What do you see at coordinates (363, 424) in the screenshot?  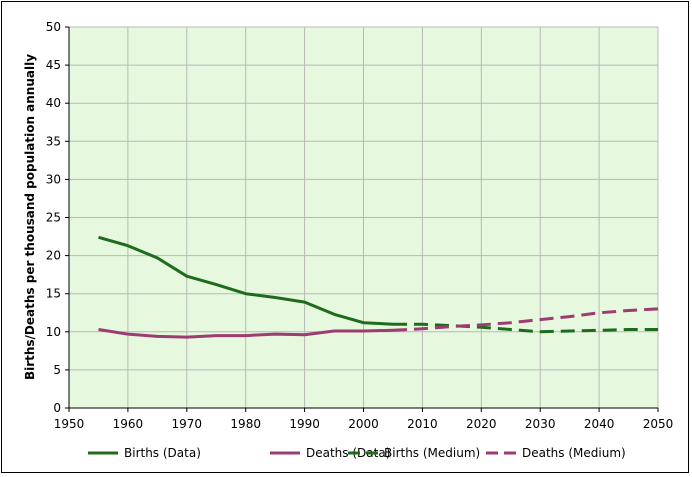 I see `x-tick-label: 2000` at bounding box center [363, 424].